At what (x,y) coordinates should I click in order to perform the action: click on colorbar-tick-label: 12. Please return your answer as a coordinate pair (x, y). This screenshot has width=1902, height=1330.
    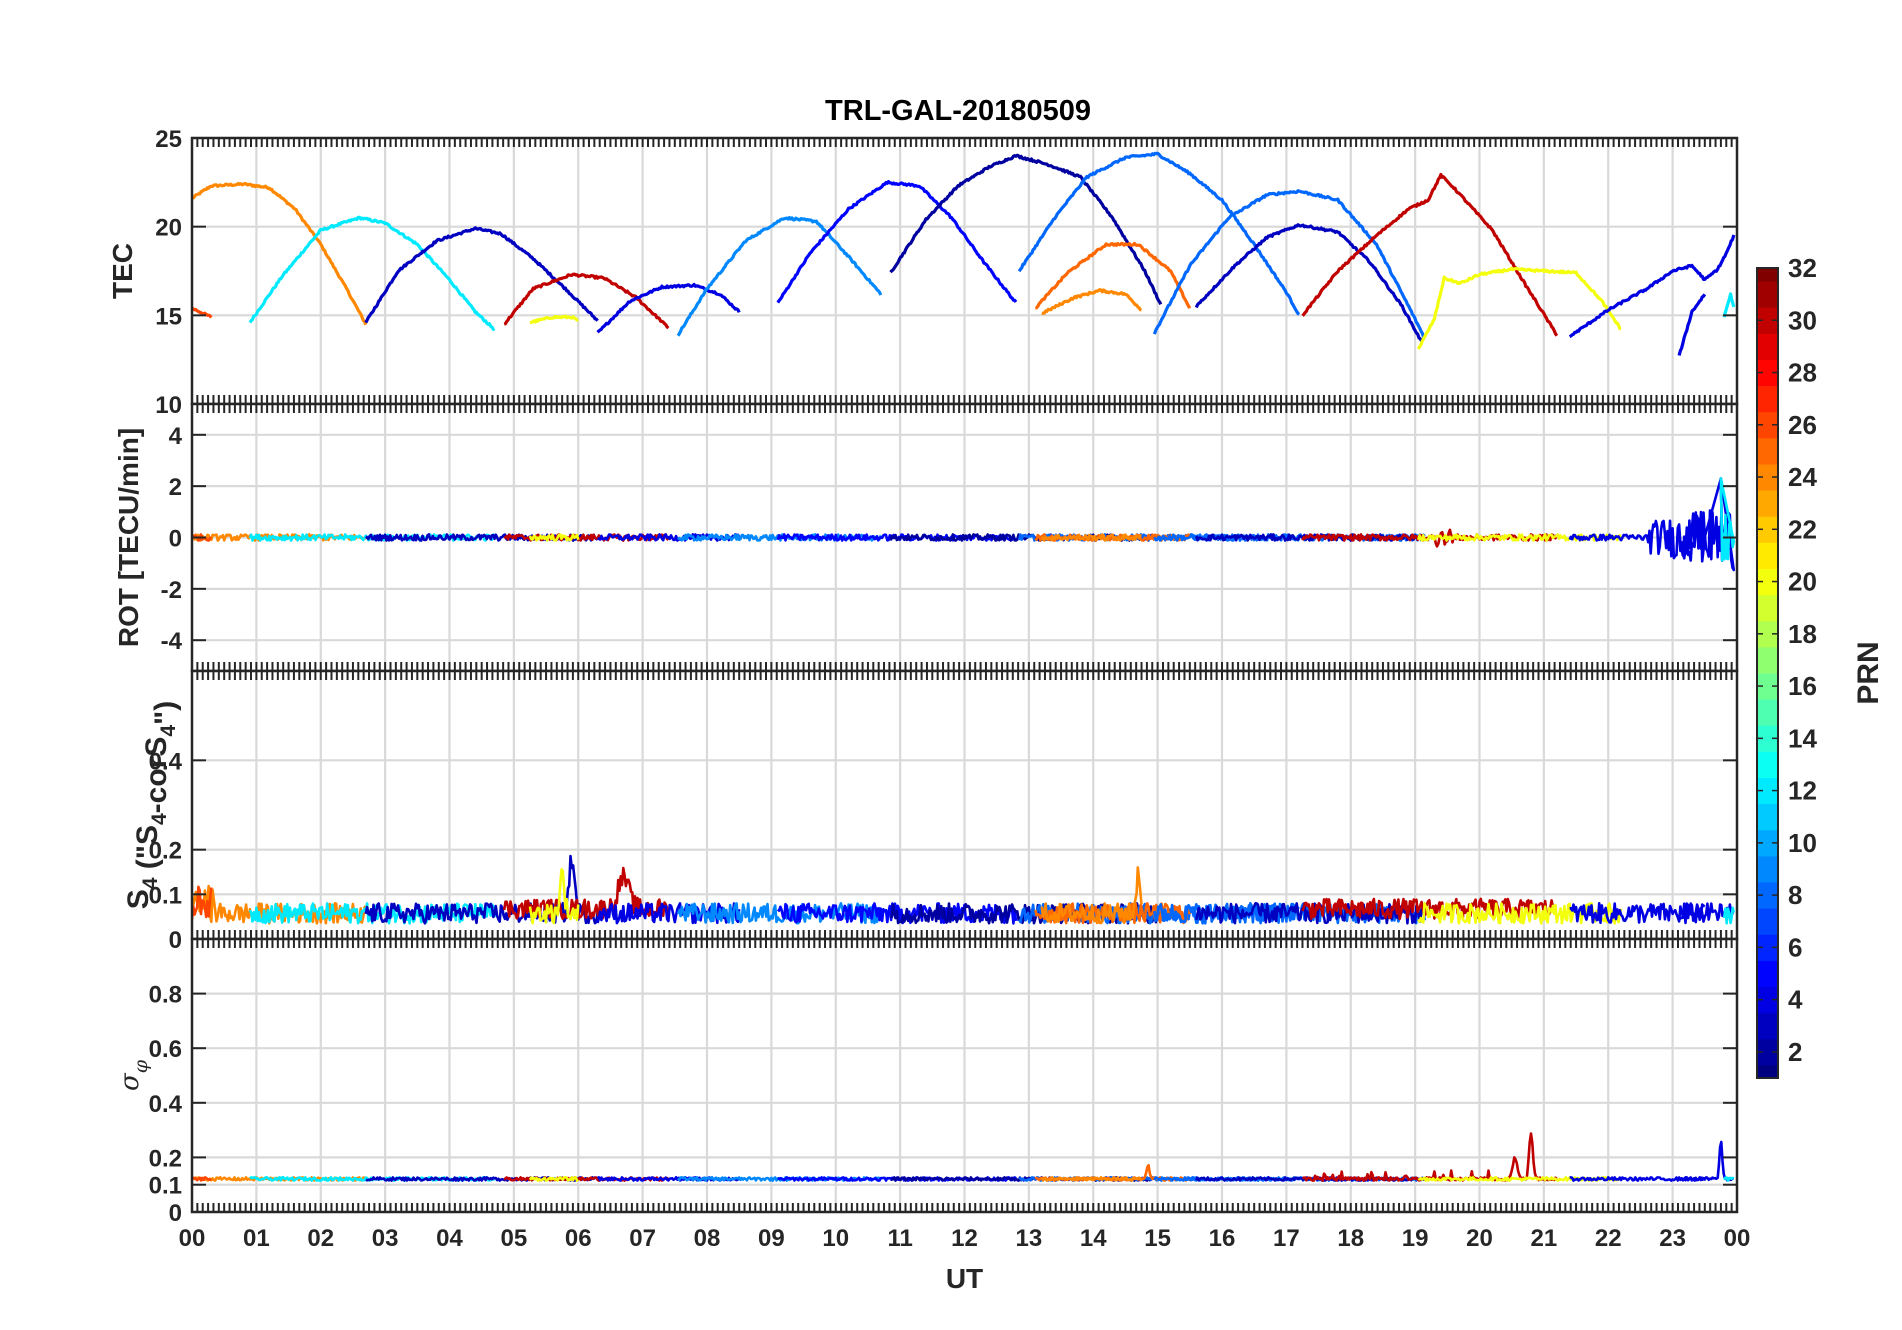
    Looking at the image, I should click on (1802, 791).